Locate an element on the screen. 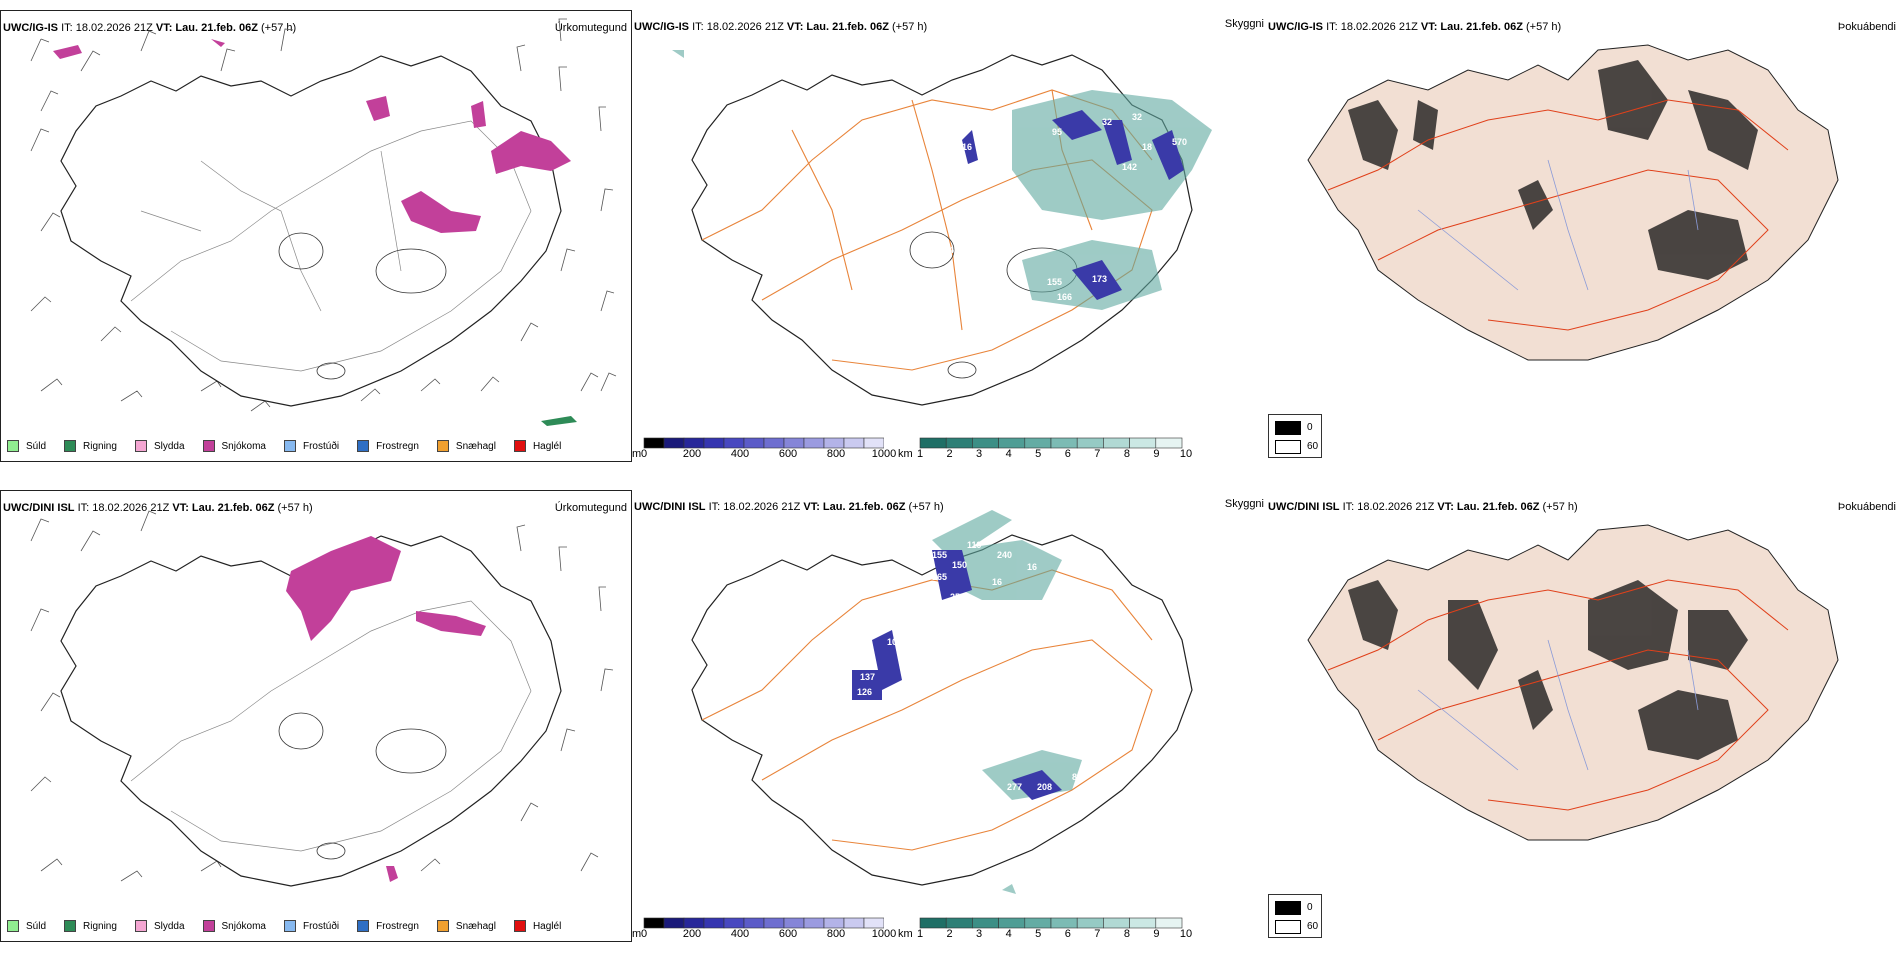 The image size is (1900, 960). legend-label: Snæhagl is located at coordinates (475, 446).